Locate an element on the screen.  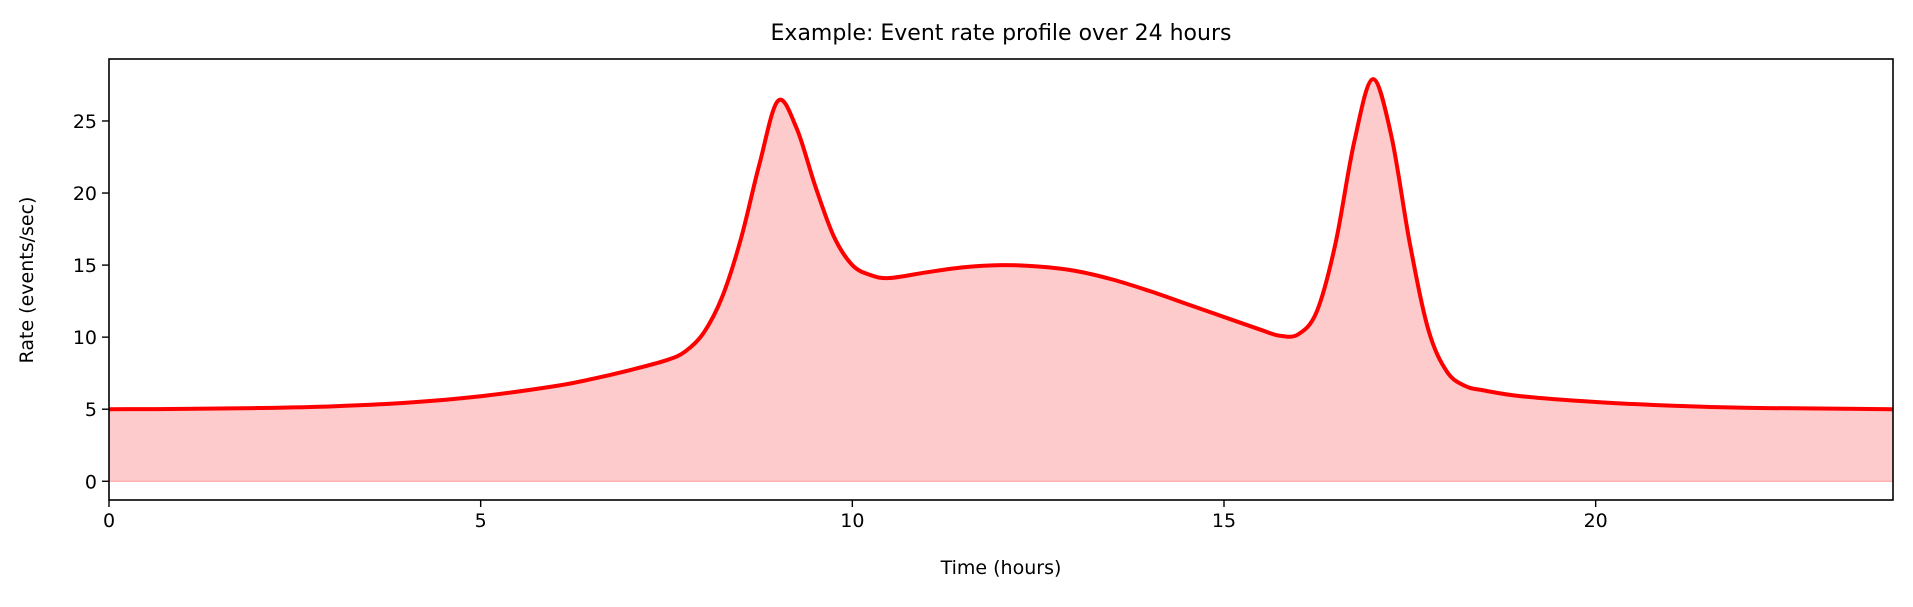
y-axis-label: Rate (events/sec) is located at coordinates (27, 280).